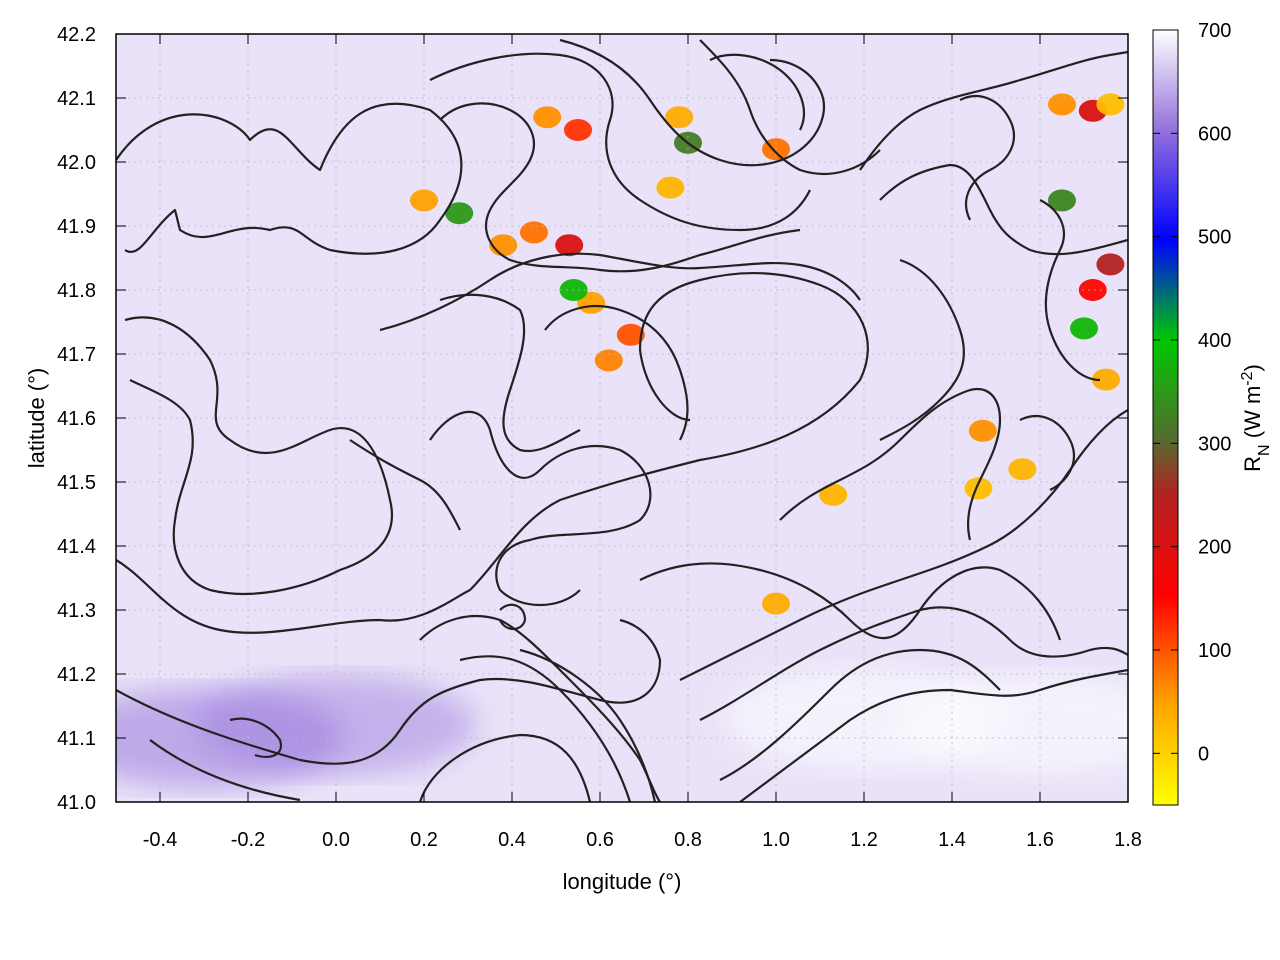 Image resolution: width=1280 pixels, height=960 pixels. Describe the element at coordinates (1214, 238) in the screenshot. I see `colorbar-tick-label: 500` at that location.